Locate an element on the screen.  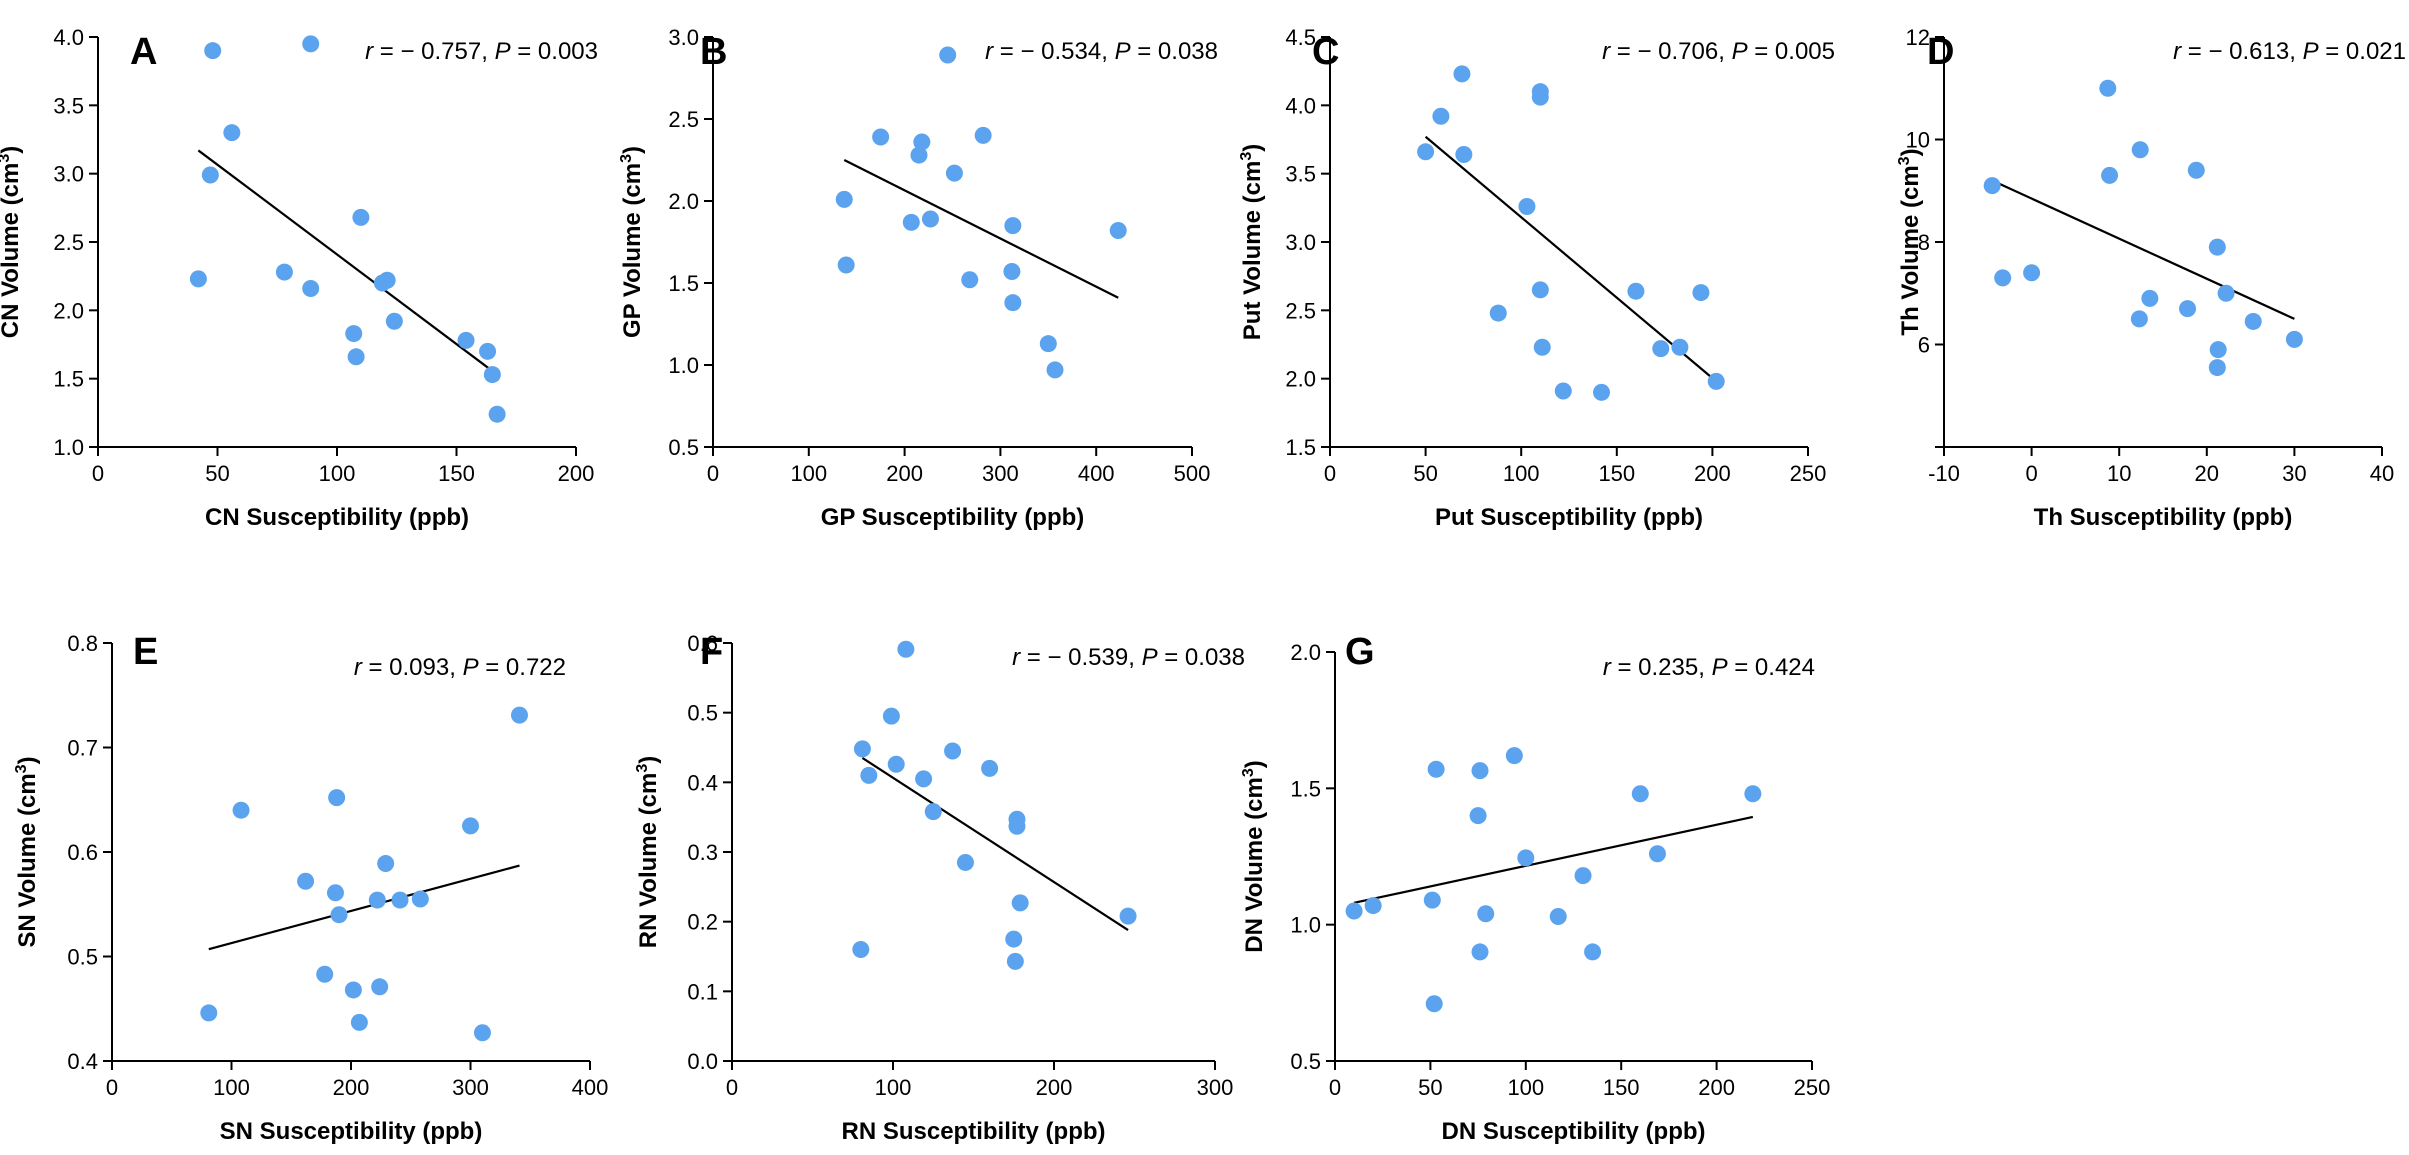
x-tick-label: 20 is located at coordinates (2207, 473).